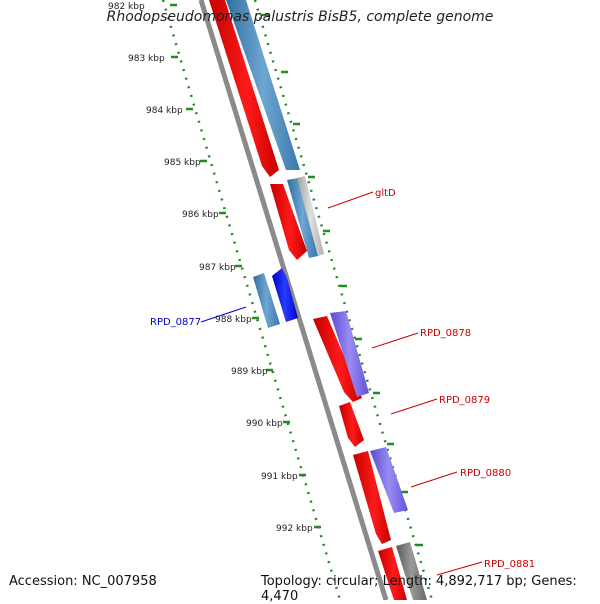  What do you see at coordinates (485, 473) in the screenshot?
I see `gene-label-rpd-0880: RPD_0880` at bounding box center [485, 473].